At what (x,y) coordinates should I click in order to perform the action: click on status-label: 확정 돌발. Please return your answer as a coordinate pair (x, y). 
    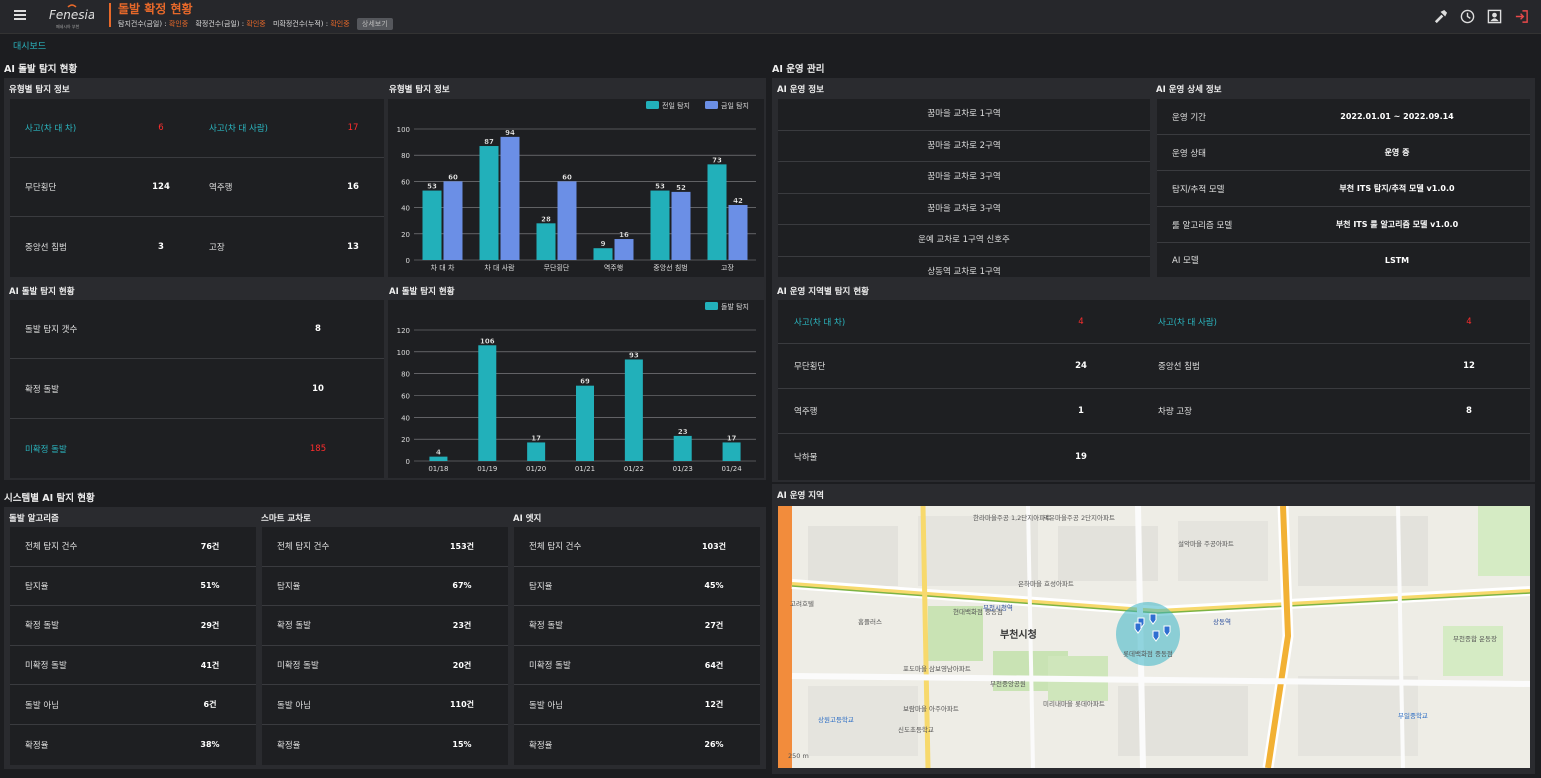
    Looking at the image, I should click on (42, 389).